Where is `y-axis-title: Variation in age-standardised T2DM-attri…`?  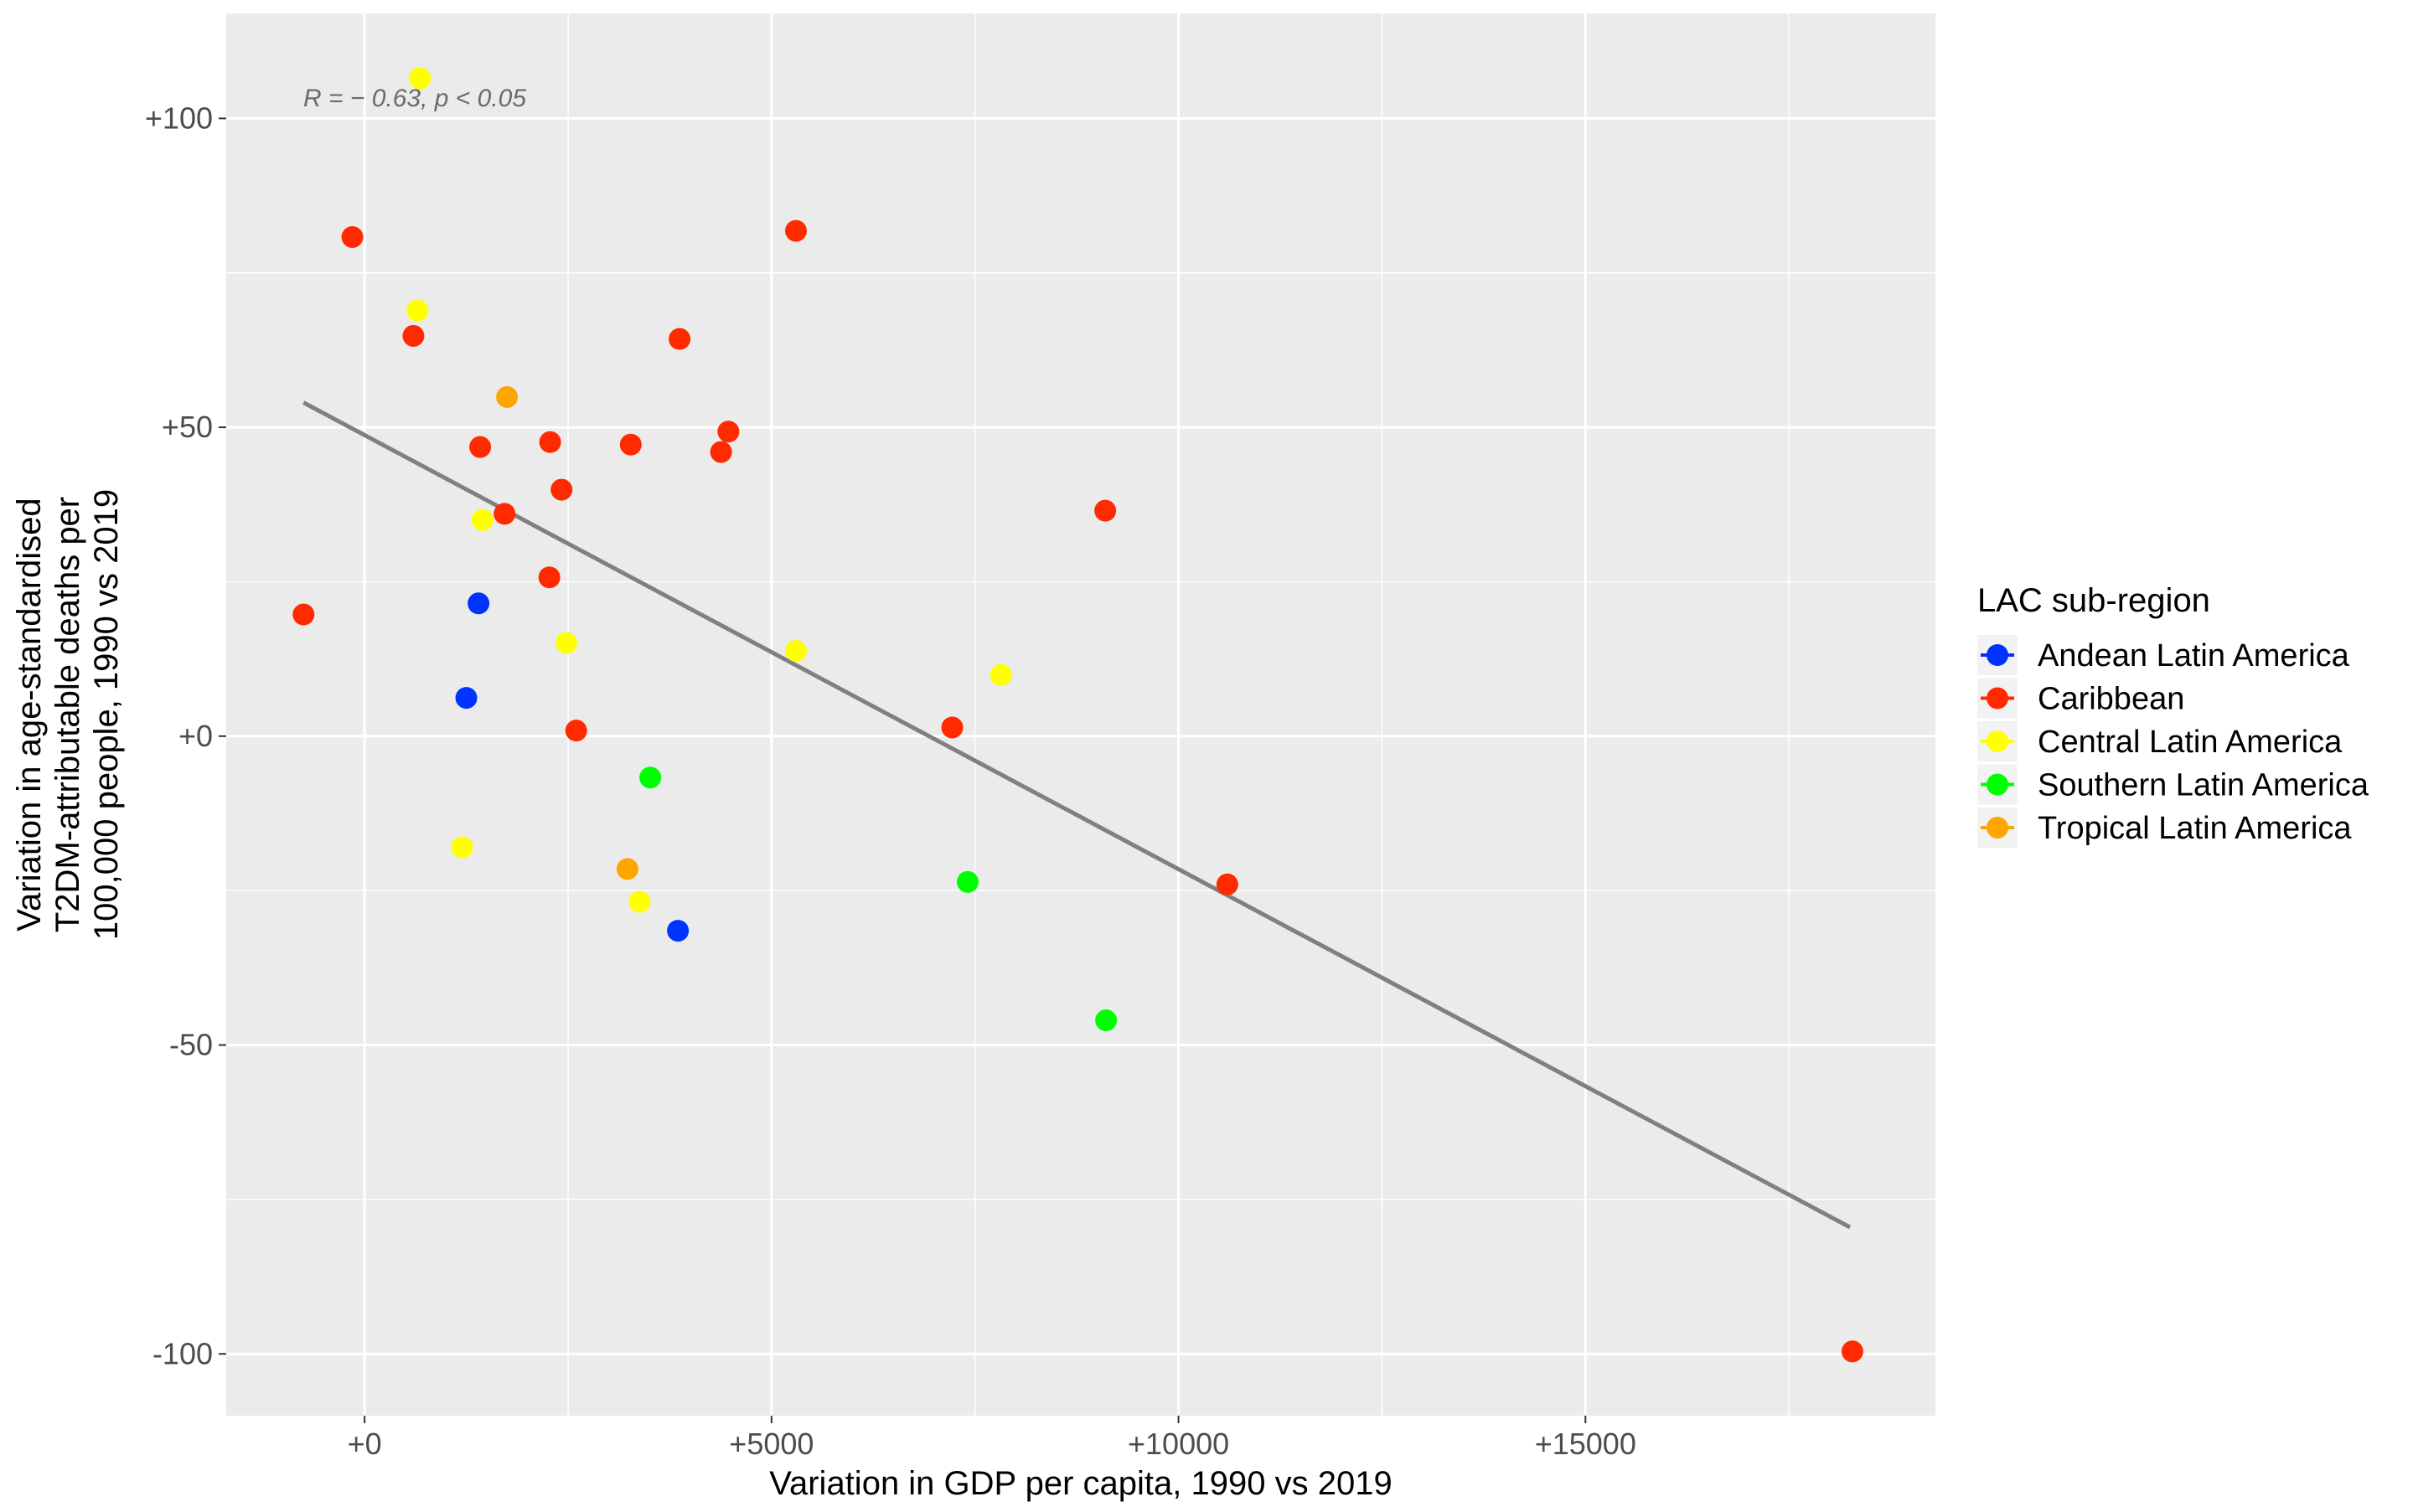 y-axis-title: Variation in age-standardised T2DM-attri… is located at coordinates (68, 714).